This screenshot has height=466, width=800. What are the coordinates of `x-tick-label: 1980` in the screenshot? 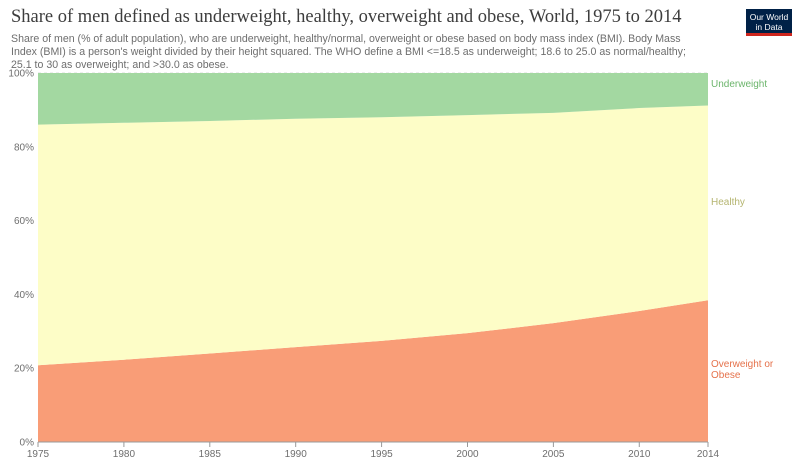 It's located at (124, 454).